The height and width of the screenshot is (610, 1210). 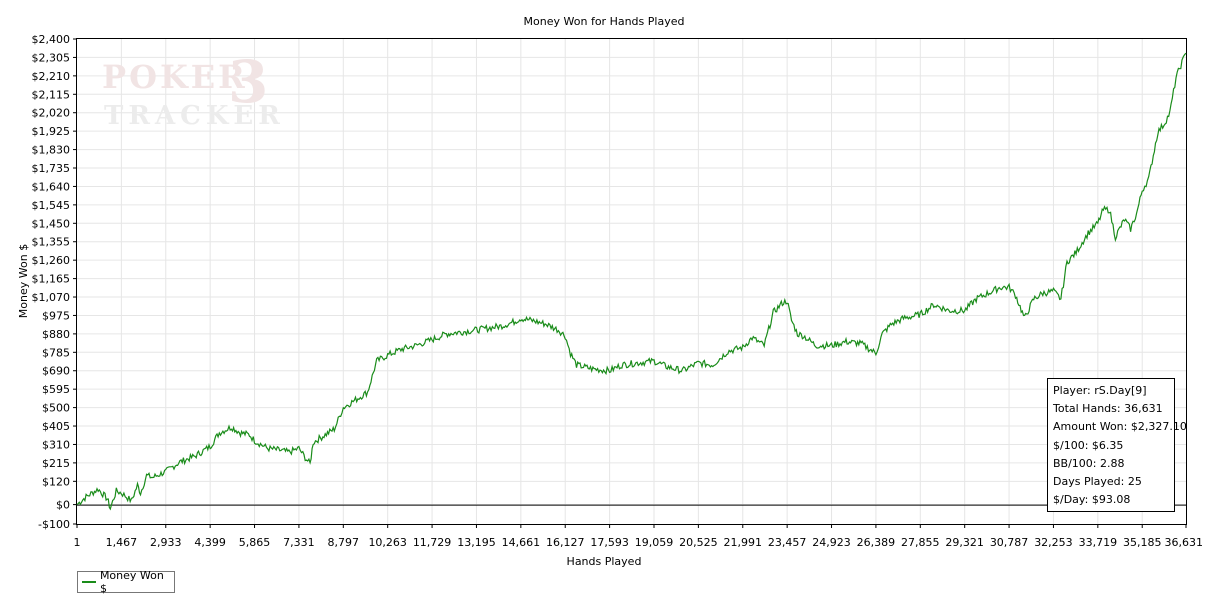 I want to click on x-tick-label: 16,127, so click(x=565, y=542).